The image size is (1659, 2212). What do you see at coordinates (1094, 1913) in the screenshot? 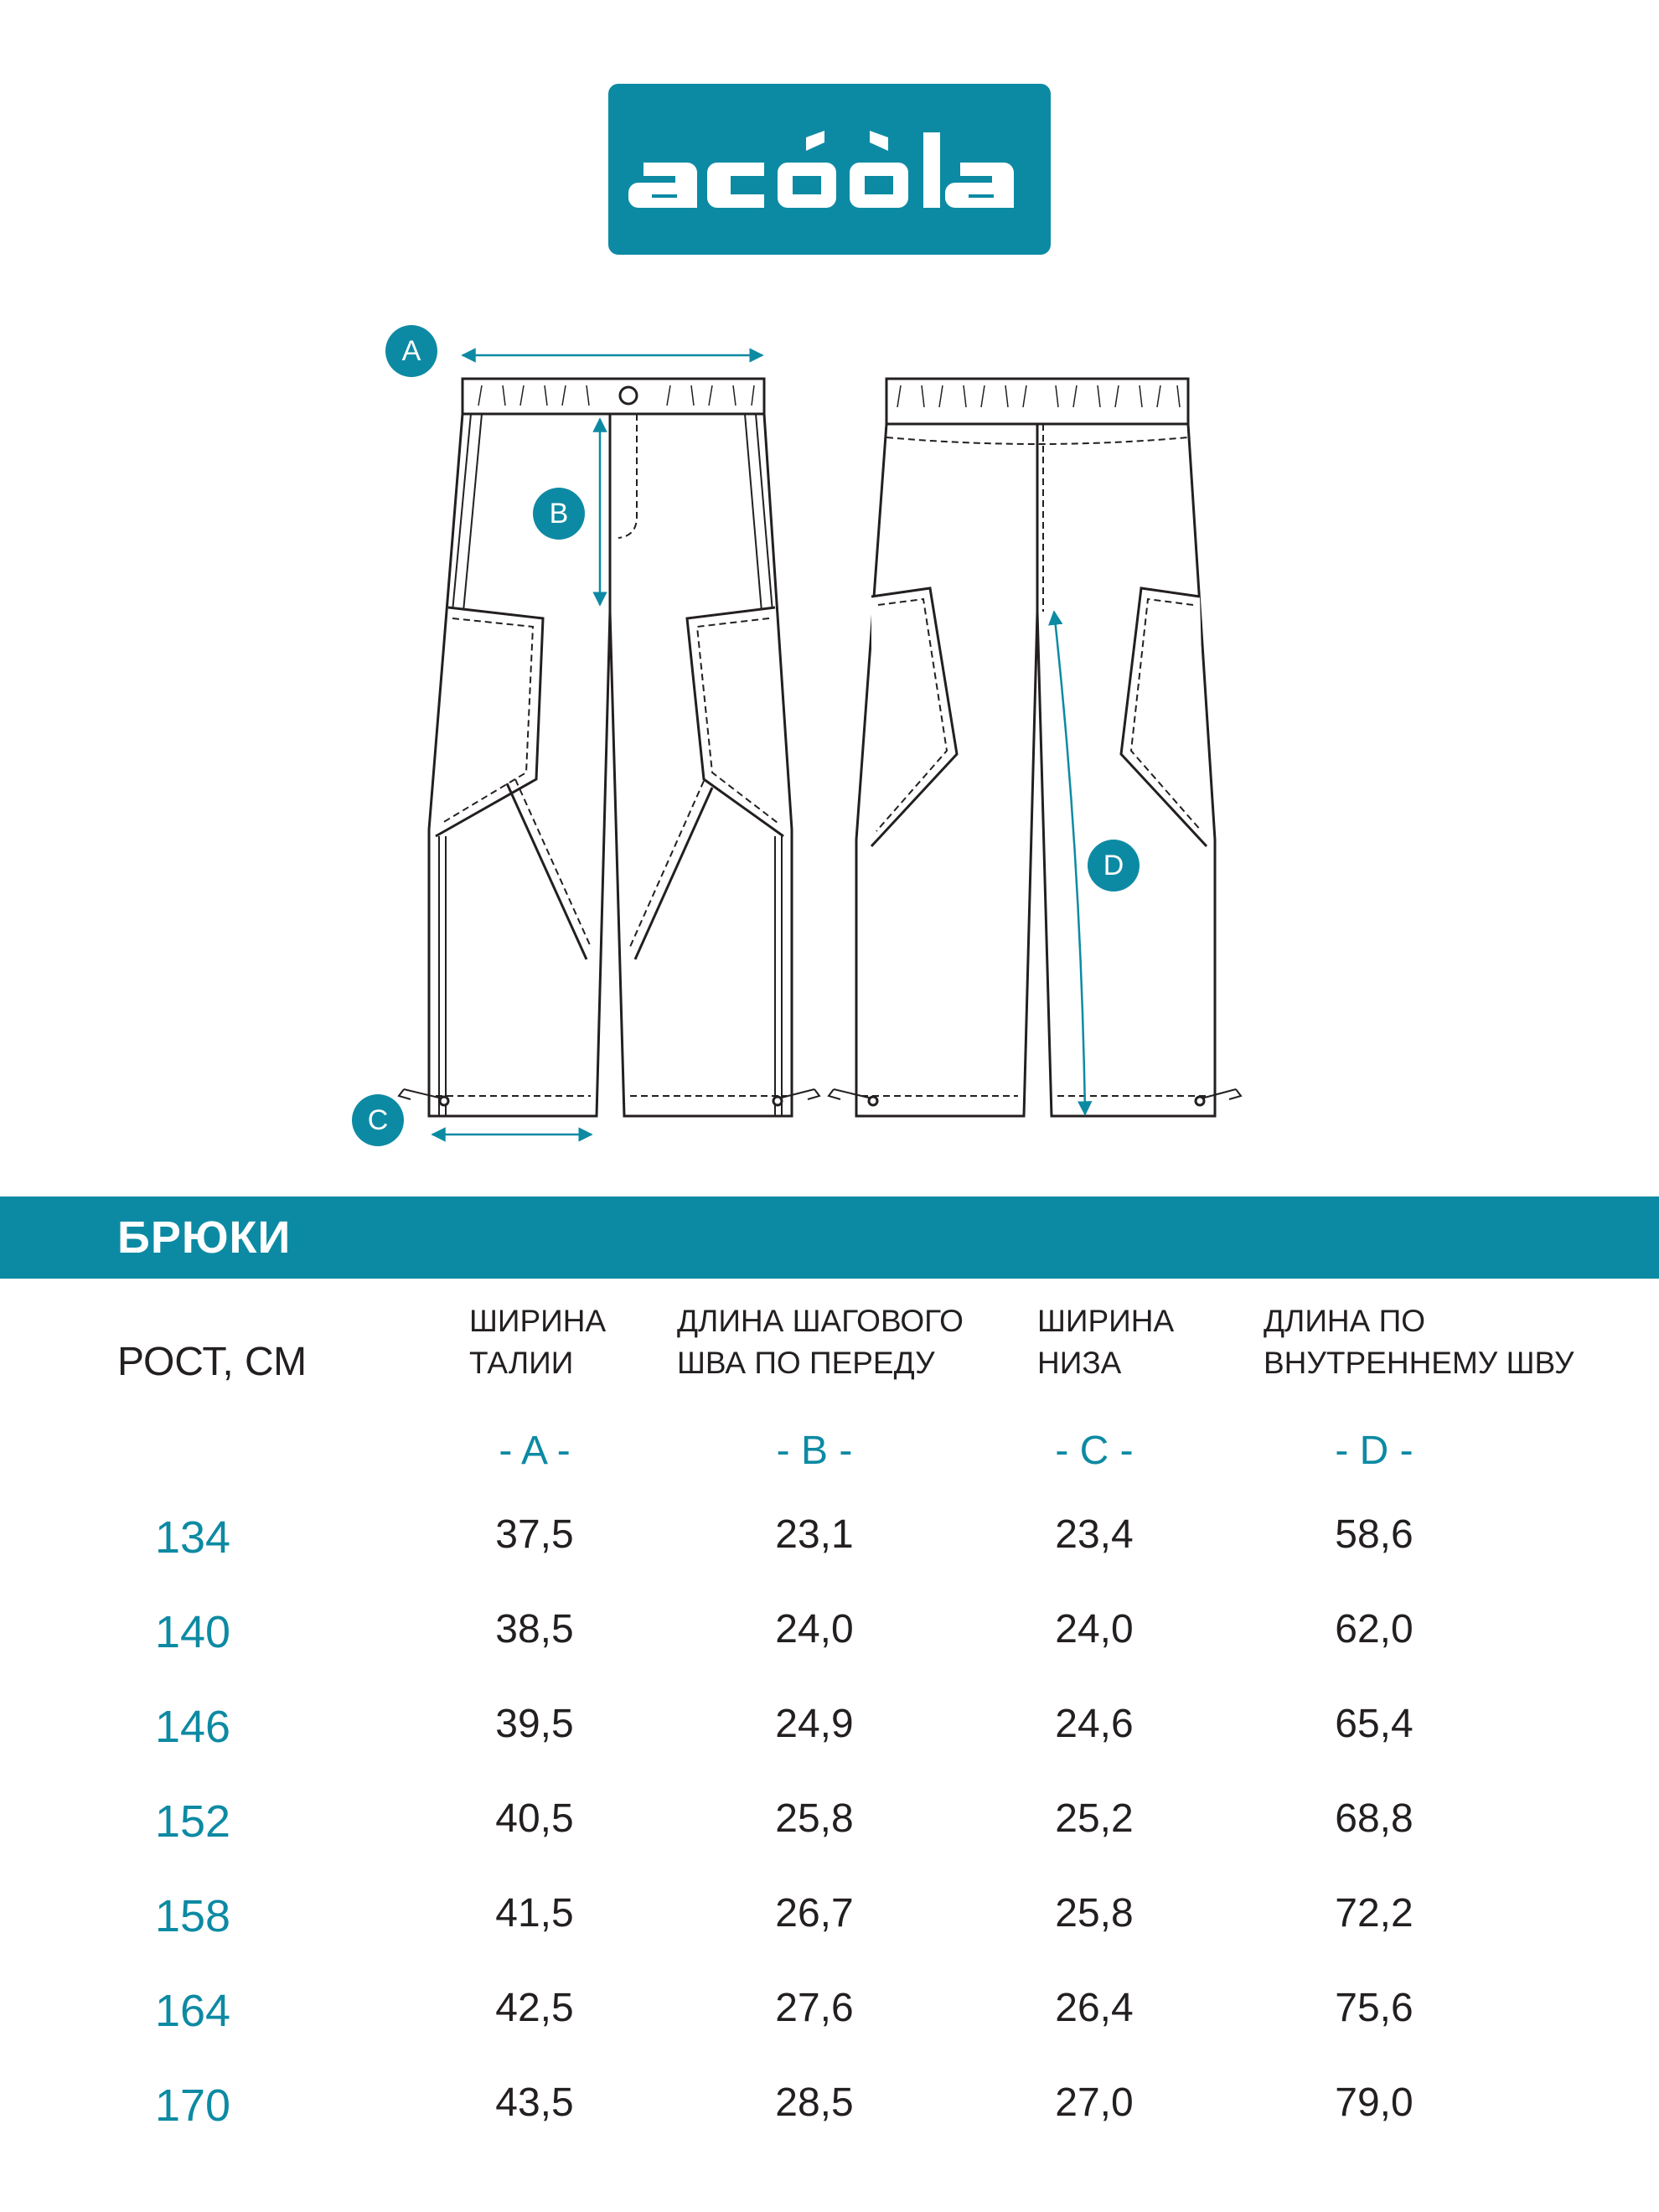
I see `measure-cell-c: 25,8` at bounding box center [1094, 1913].